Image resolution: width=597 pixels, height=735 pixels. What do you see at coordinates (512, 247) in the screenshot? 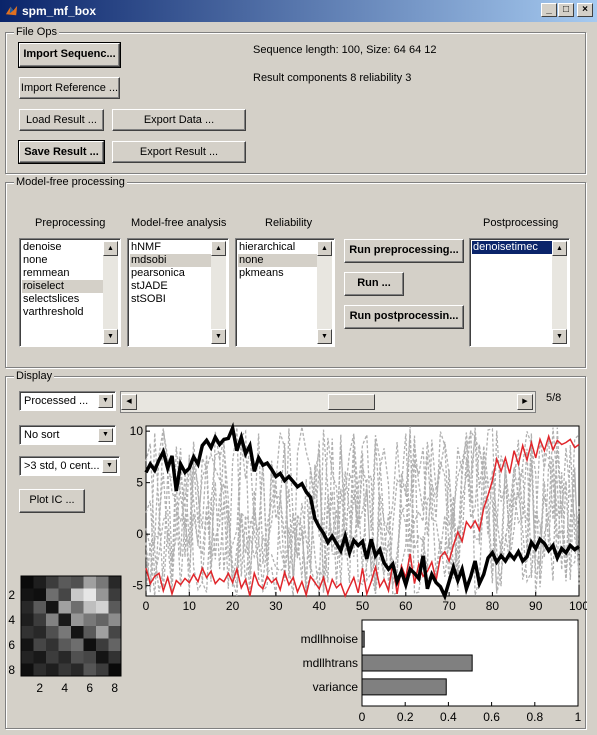
I see `postprocessing-list-item: denoisetimec` at bounding box center [512, 247].